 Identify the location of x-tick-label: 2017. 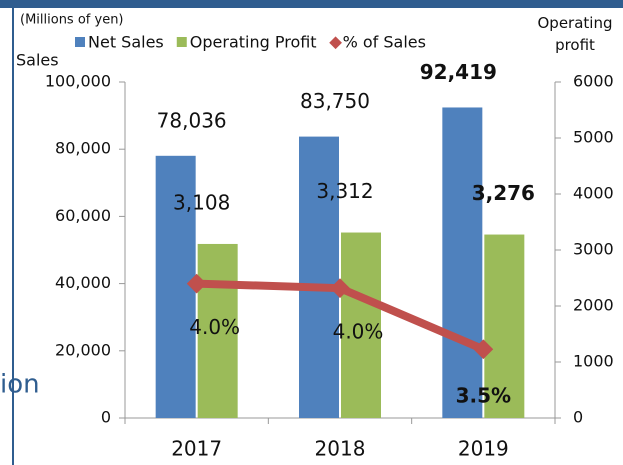
(196, 449).